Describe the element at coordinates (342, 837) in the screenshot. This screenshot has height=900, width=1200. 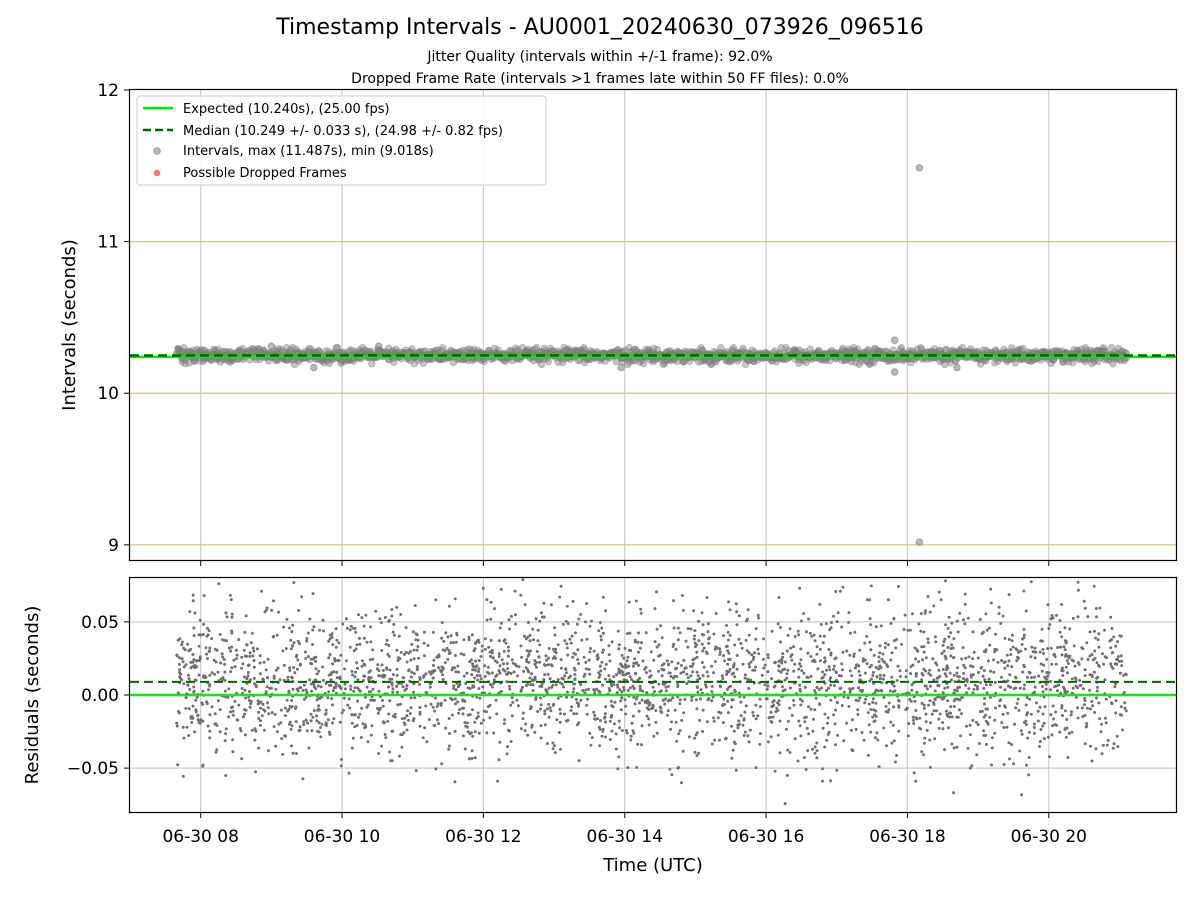
I see `x-tick-label: 06-30 10` at that location.